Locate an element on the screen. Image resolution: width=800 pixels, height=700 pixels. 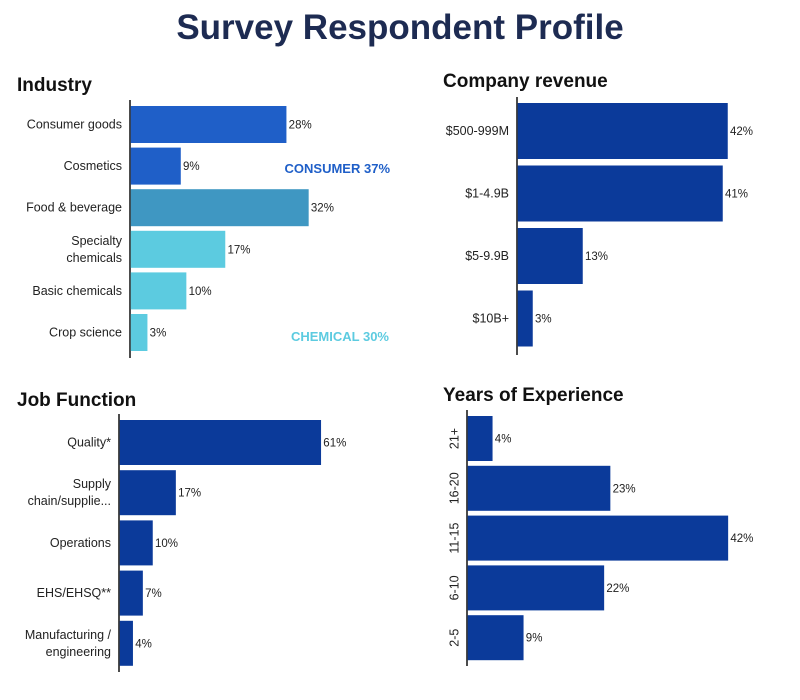
category-label-line: engineering is located at coordinates (78, 652).